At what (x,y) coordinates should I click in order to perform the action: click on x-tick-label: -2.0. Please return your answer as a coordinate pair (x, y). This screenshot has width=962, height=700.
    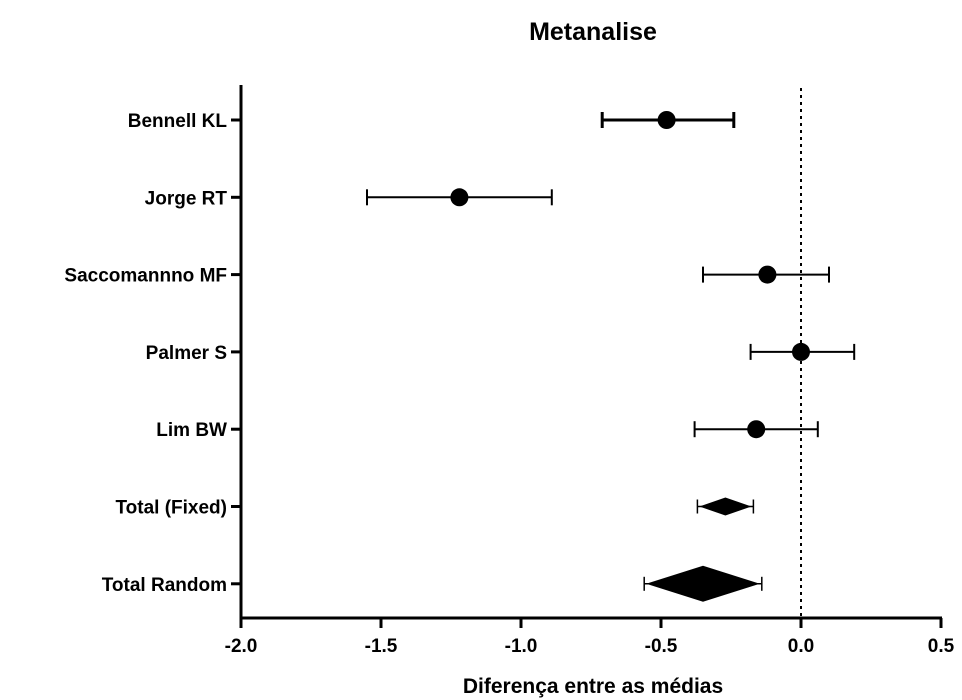
    Looking at the image, I should click on (241, 646).